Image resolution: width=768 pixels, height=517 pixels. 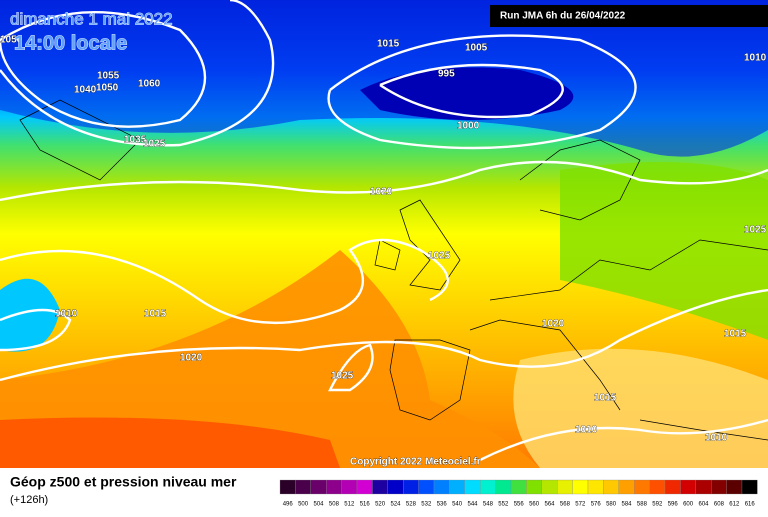 What do you see at coordinates (288, 505) in the screenshot?
I see `scale-label: 496` at bounding box center [288, 505].